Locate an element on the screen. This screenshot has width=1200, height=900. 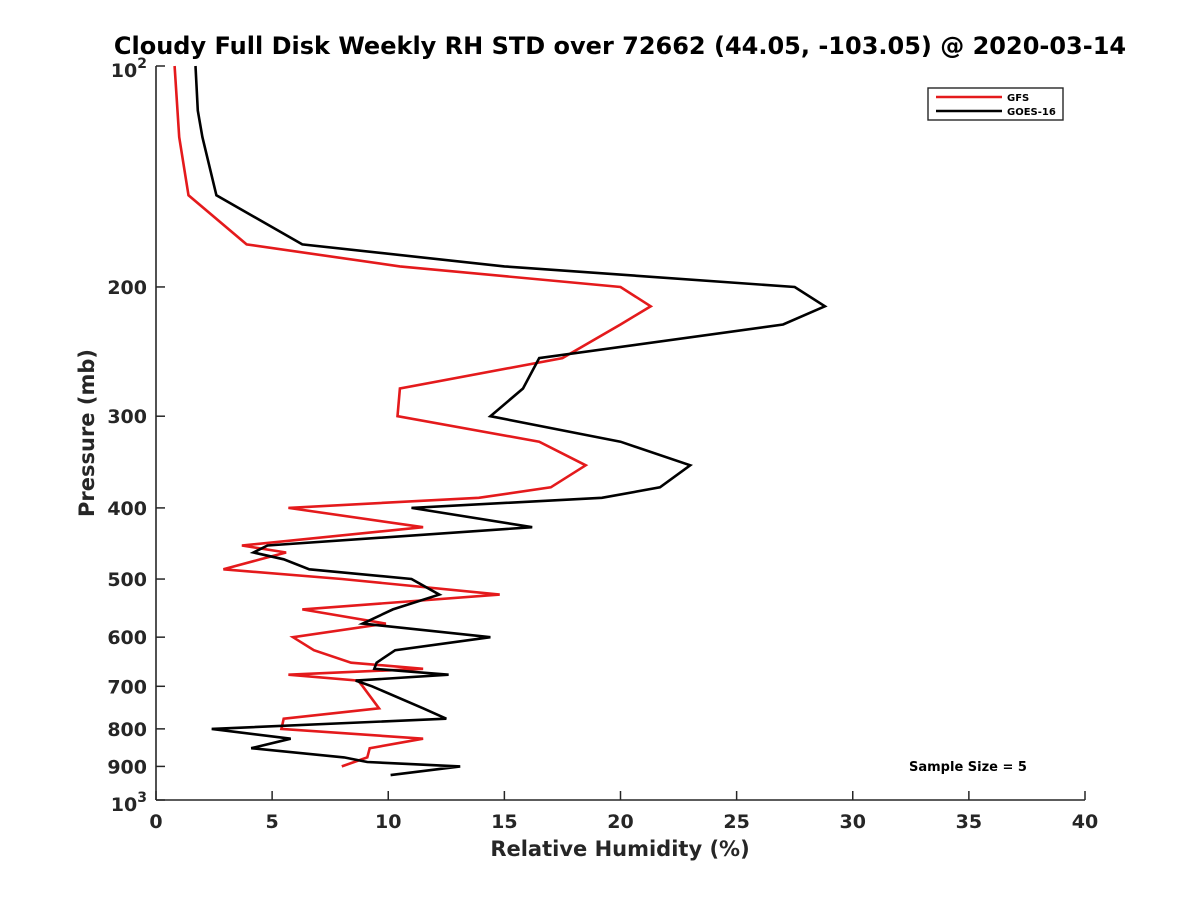
x-axis: 0 5 10 15 20 25 30 35 40 is located at coordinates (623, 812).